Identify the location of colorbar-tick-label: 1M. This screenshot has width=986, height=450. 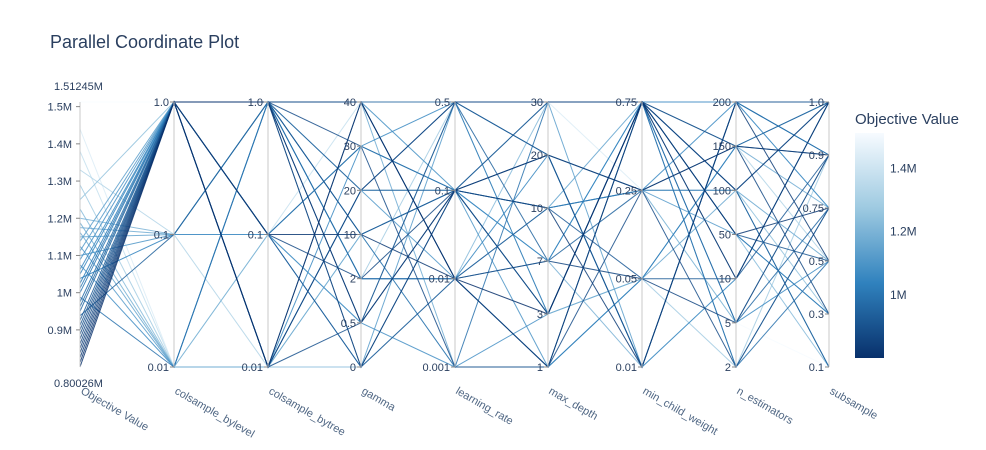
(898, 295).